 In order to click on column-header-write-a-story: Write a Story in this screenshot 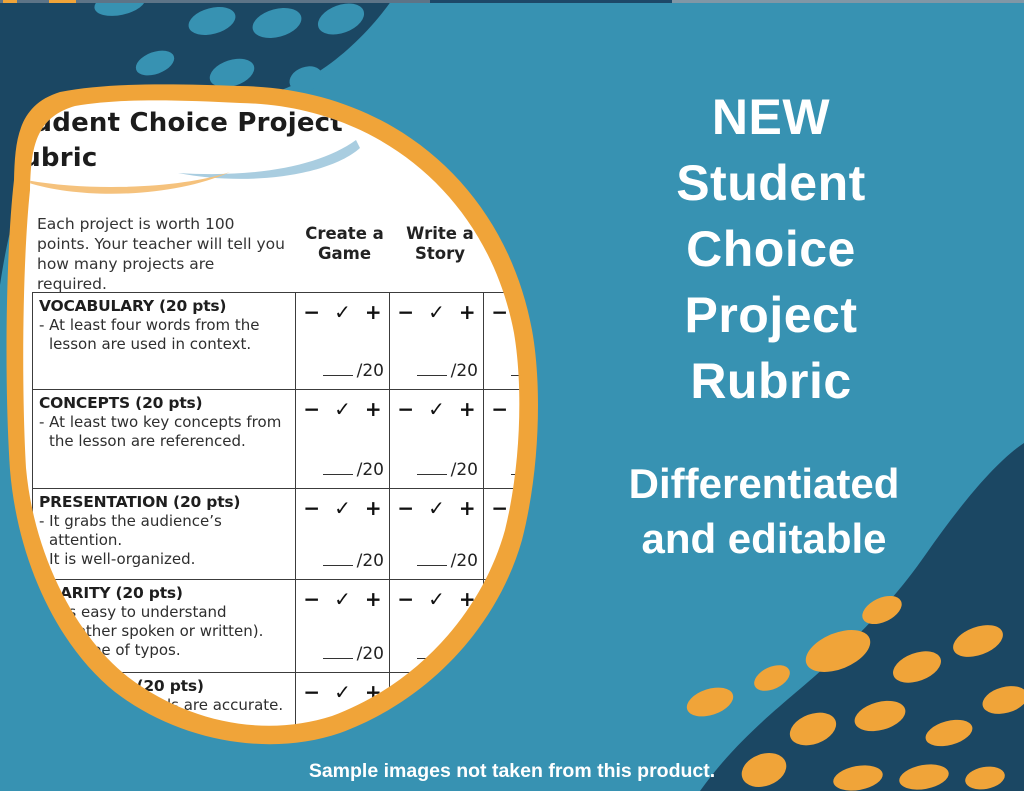, I will do `click(440, 243)`.